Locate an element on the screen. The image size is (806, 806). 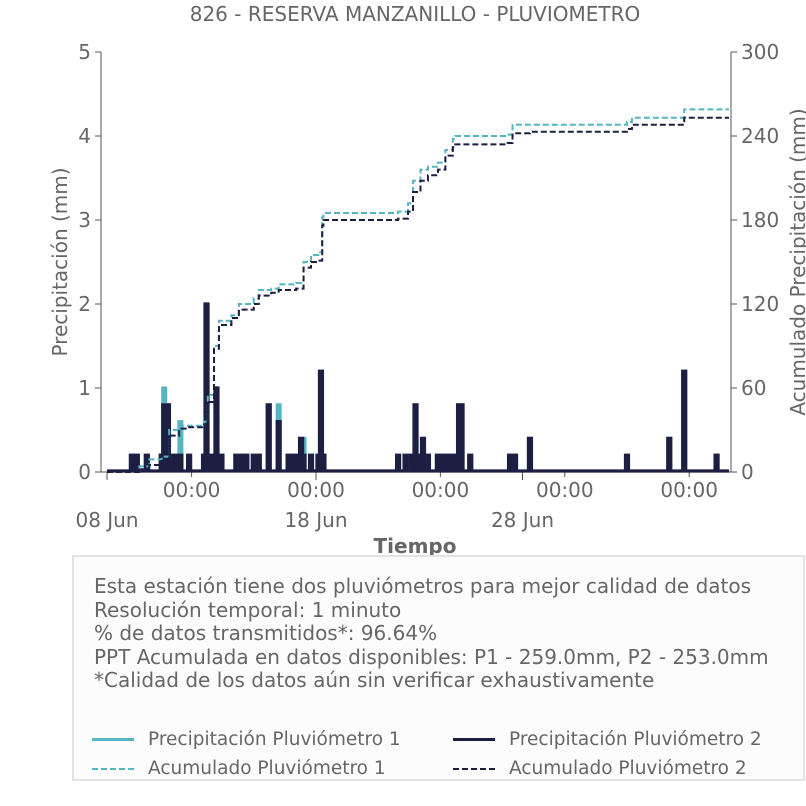
legend-swatch-acc2 is located at coordinates (474, 768).